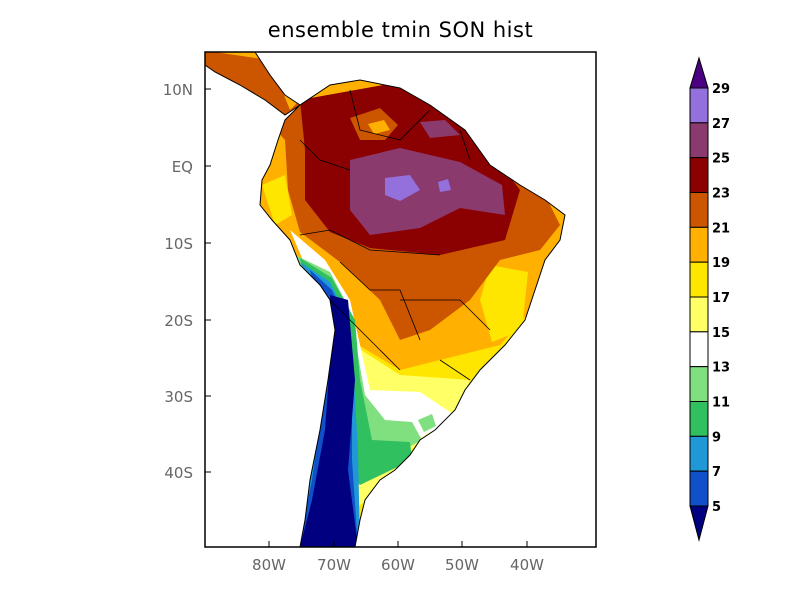  Describe the element at coordinates (716, 472) in the screenshot. I see `colorbar-label: 7` at that location.